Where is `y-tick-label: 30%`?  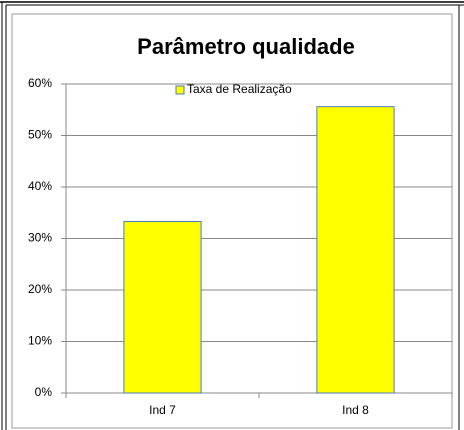
y-tick-label: 30% is located at coordinates (40, 238).